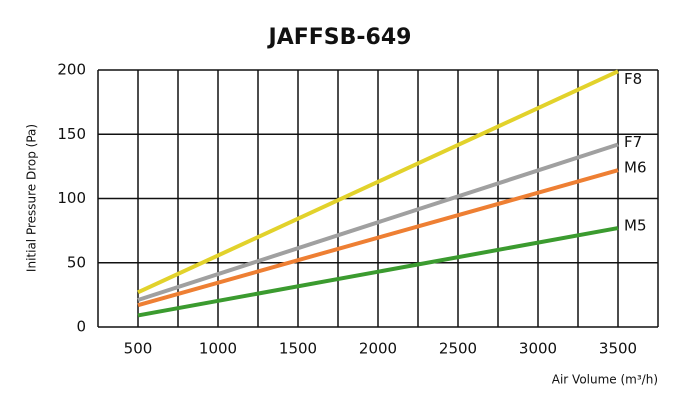 This screenshot has width=680, height=408. Describe the element at coordinates (71, 134) in the screenshot. I see `y-tick-label: 150` at that location.